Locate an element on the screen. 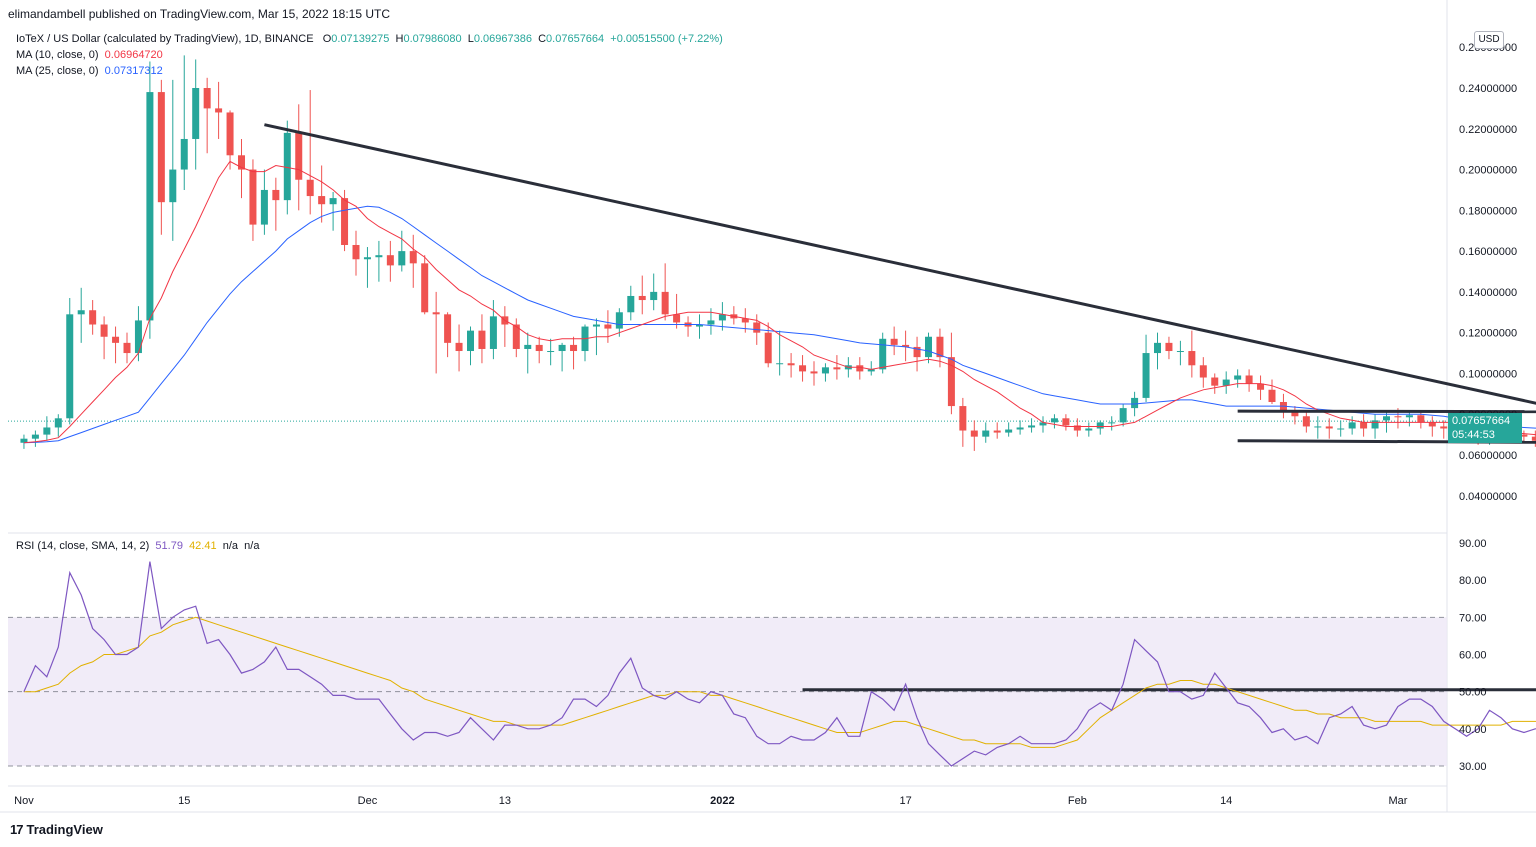 Image resolution: width=1536 pixels, height=847 pixels. support-line is located at coordinates (1386, 441).